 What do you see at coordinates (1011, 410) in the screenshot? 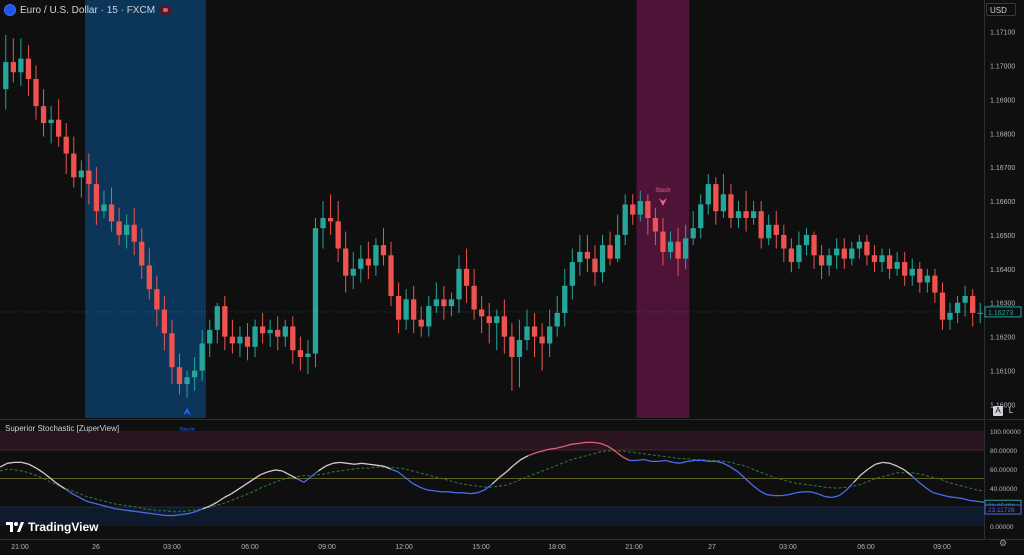
I see `log-scale-button: L` at bounding box center [1011, 410].